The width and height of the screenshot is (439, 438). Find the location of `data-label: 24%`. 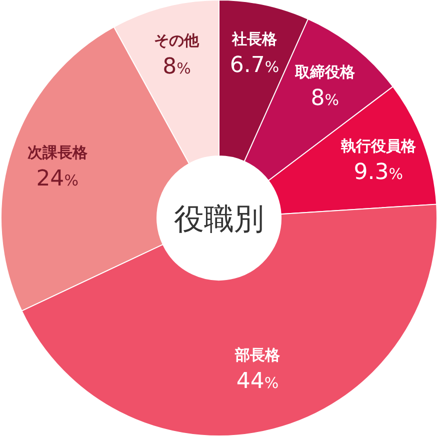

data-label: 24% is located at coordinates (57, 179).